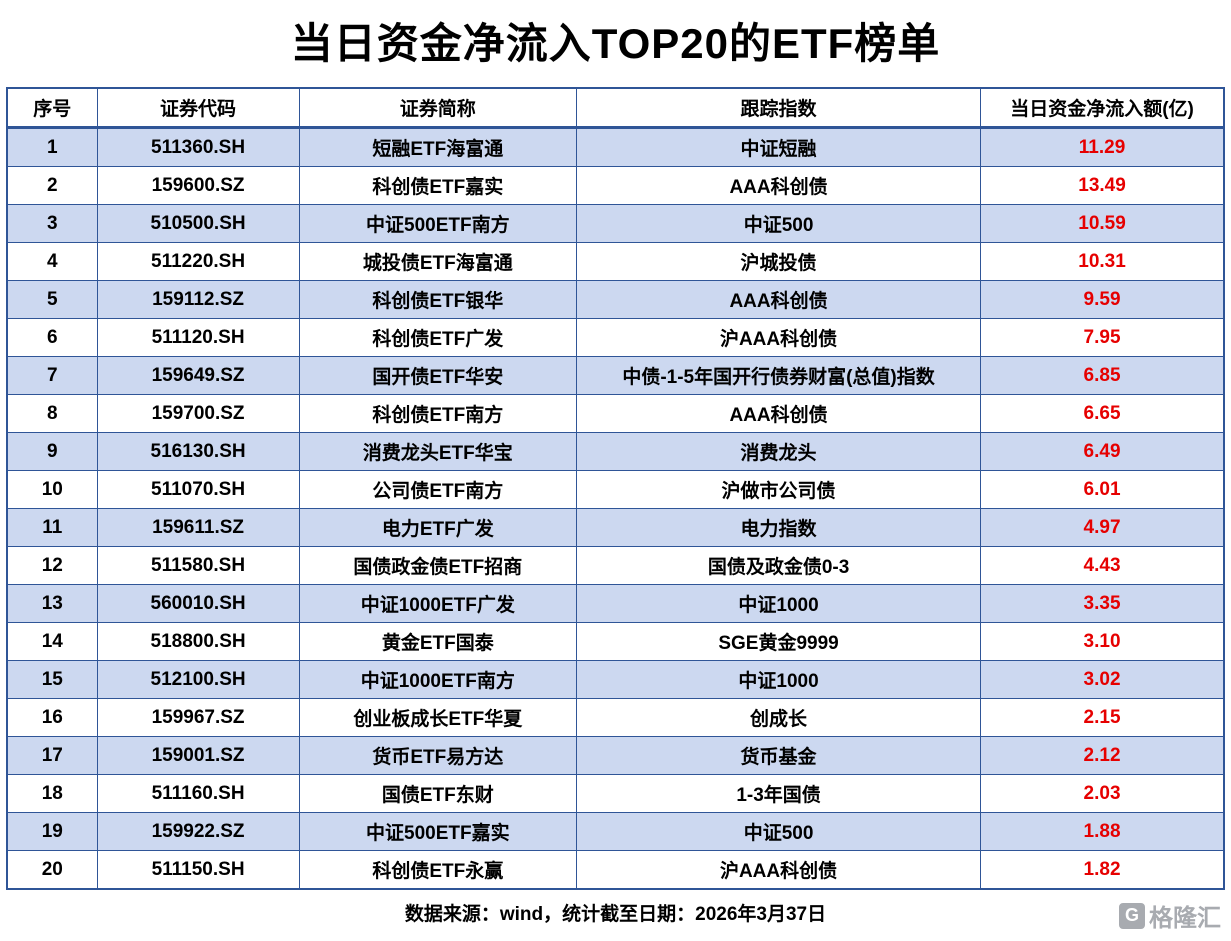 This screenshot has width=1231, height=941. Describe the element at coordinates (52, 679) in the screenshot. I see `cell-rank: 15` at that location.